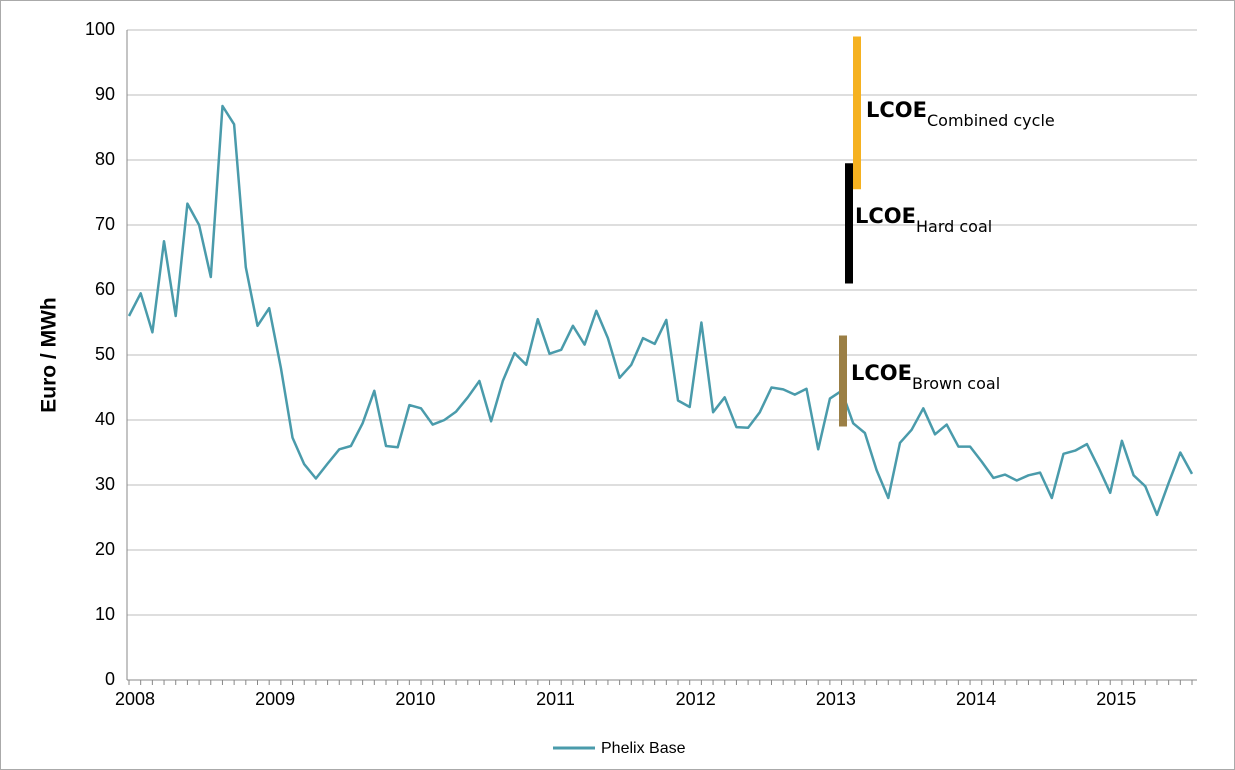 Image resolution: width=1235 pixels, height=770 pixels. I want to click on lcoe-label: LCOECombined cycle, so click(960, 114).